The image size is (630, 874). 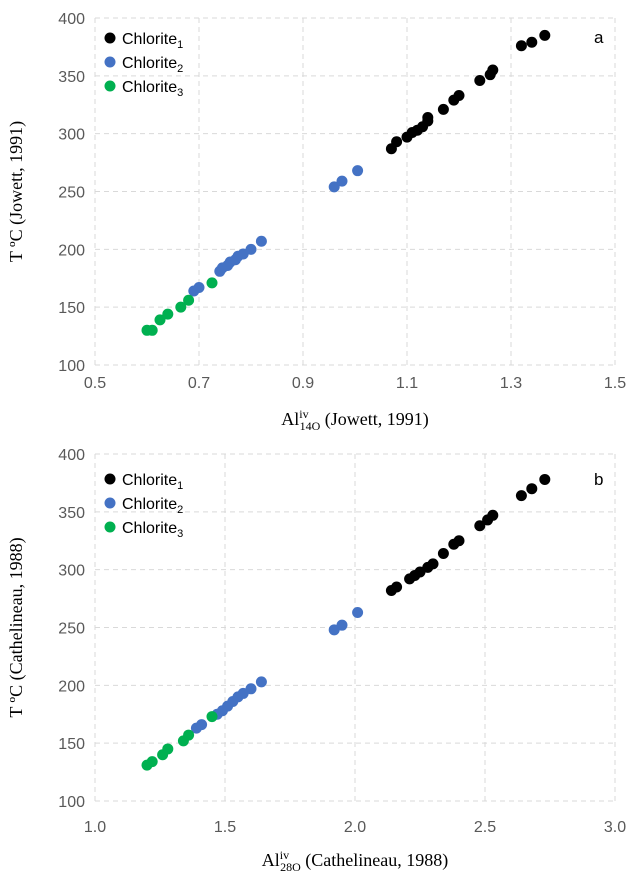 I want to click on x-tick-label: 1.0, so click(x=95, y=827).